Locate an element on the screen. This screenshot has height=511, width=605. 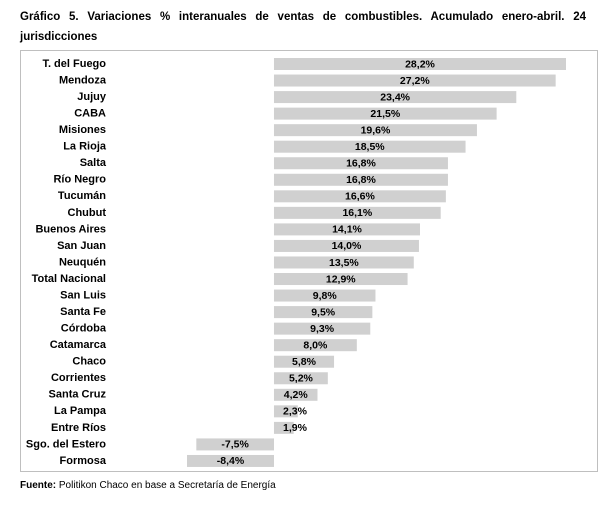
category-label: Catamarca is located at coordinates (78, 345).